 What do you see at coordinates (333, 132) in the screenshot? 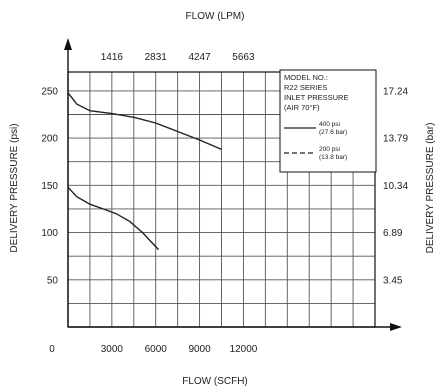
I see `legend-entry-1-line-2: (27.6 bar)` at bounding box center [333, 132].